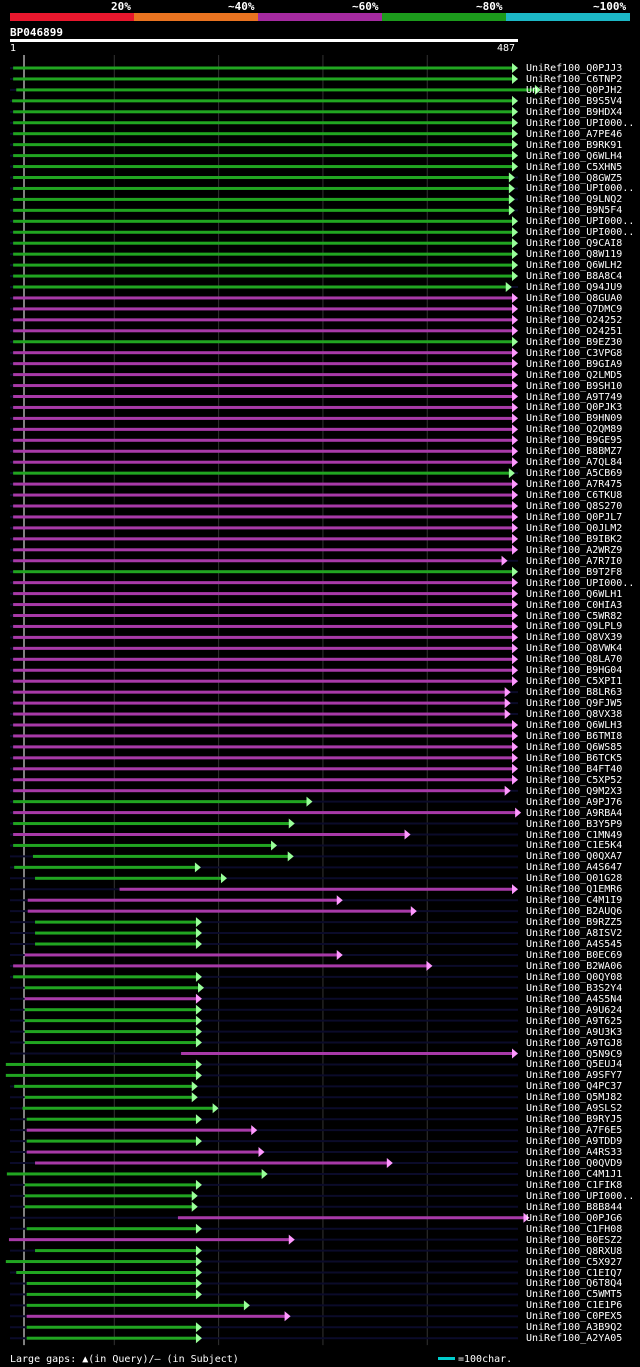  I want to click on hit-label: UniRef100_B8A8C4, so click(574, 277).